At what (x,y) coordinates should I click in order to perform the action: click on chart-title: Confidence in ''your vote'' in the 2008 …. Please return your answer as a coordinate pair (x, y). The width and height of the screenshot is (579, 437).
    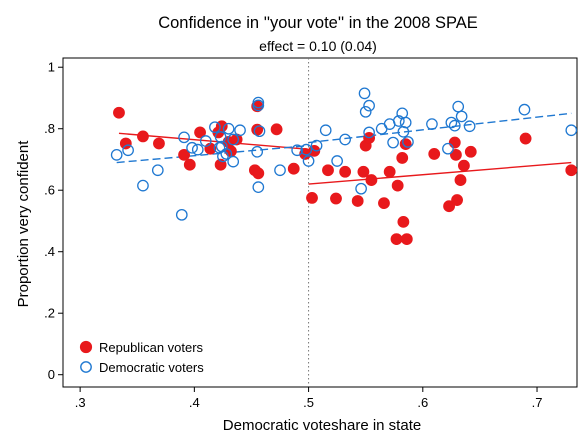
    Looking at the image, I should click on (318, 23).